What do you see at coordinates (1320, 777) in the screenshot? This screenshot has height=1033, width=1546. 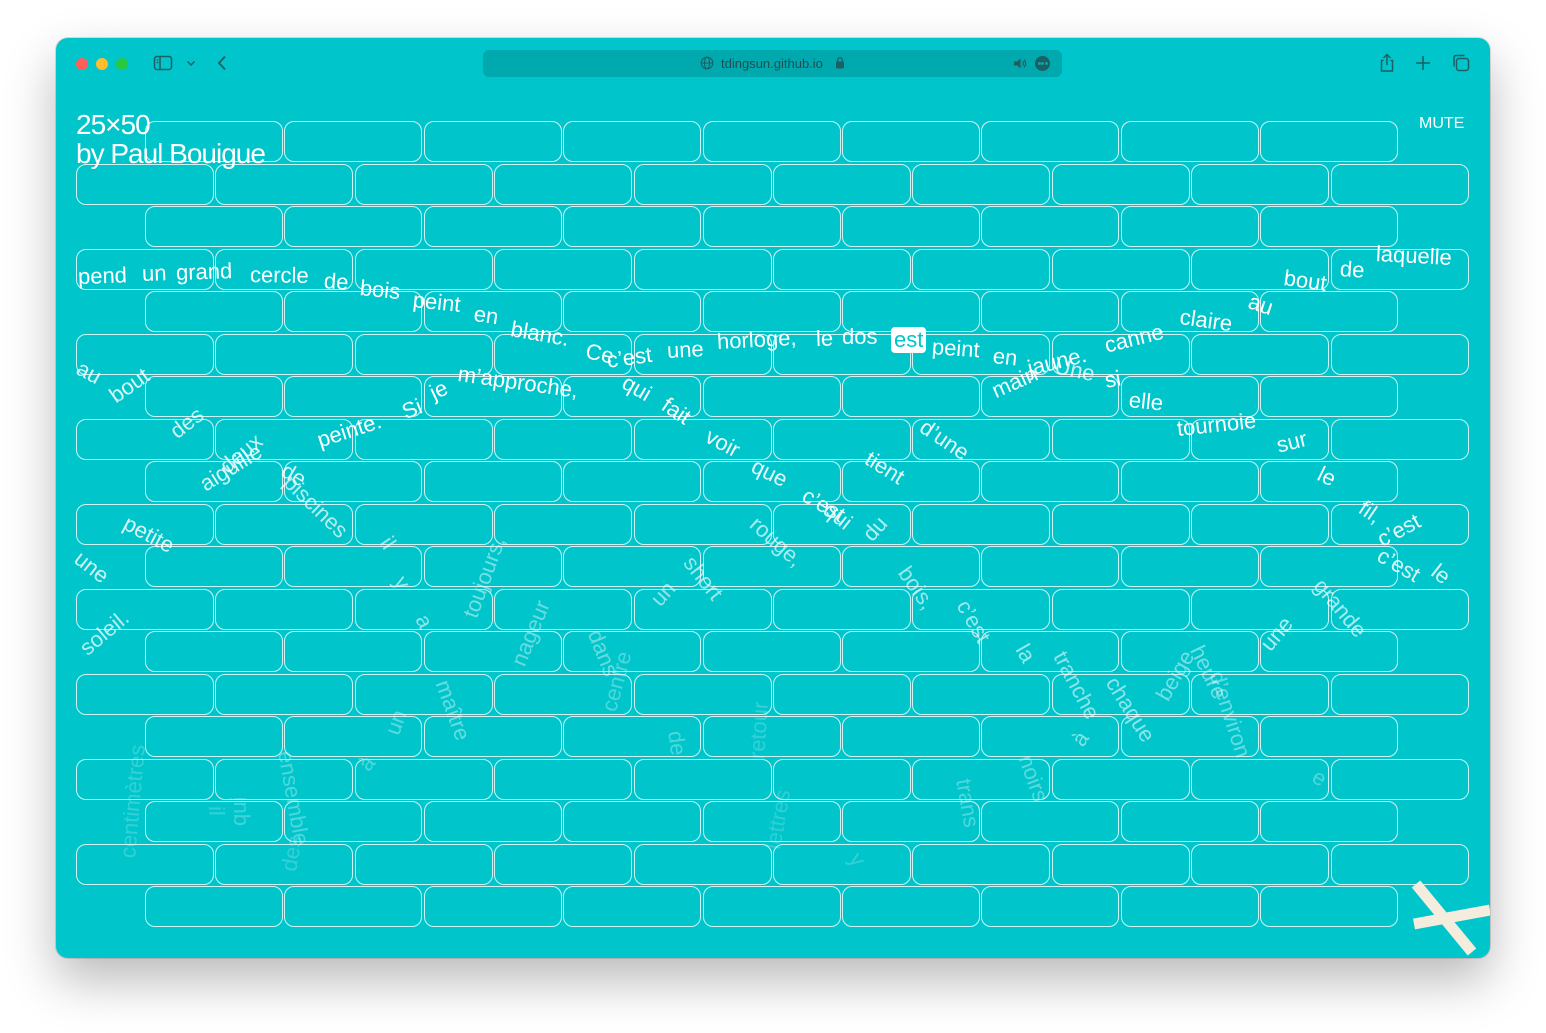 I see `poem-word: e` at bounding box center [1320, 777].